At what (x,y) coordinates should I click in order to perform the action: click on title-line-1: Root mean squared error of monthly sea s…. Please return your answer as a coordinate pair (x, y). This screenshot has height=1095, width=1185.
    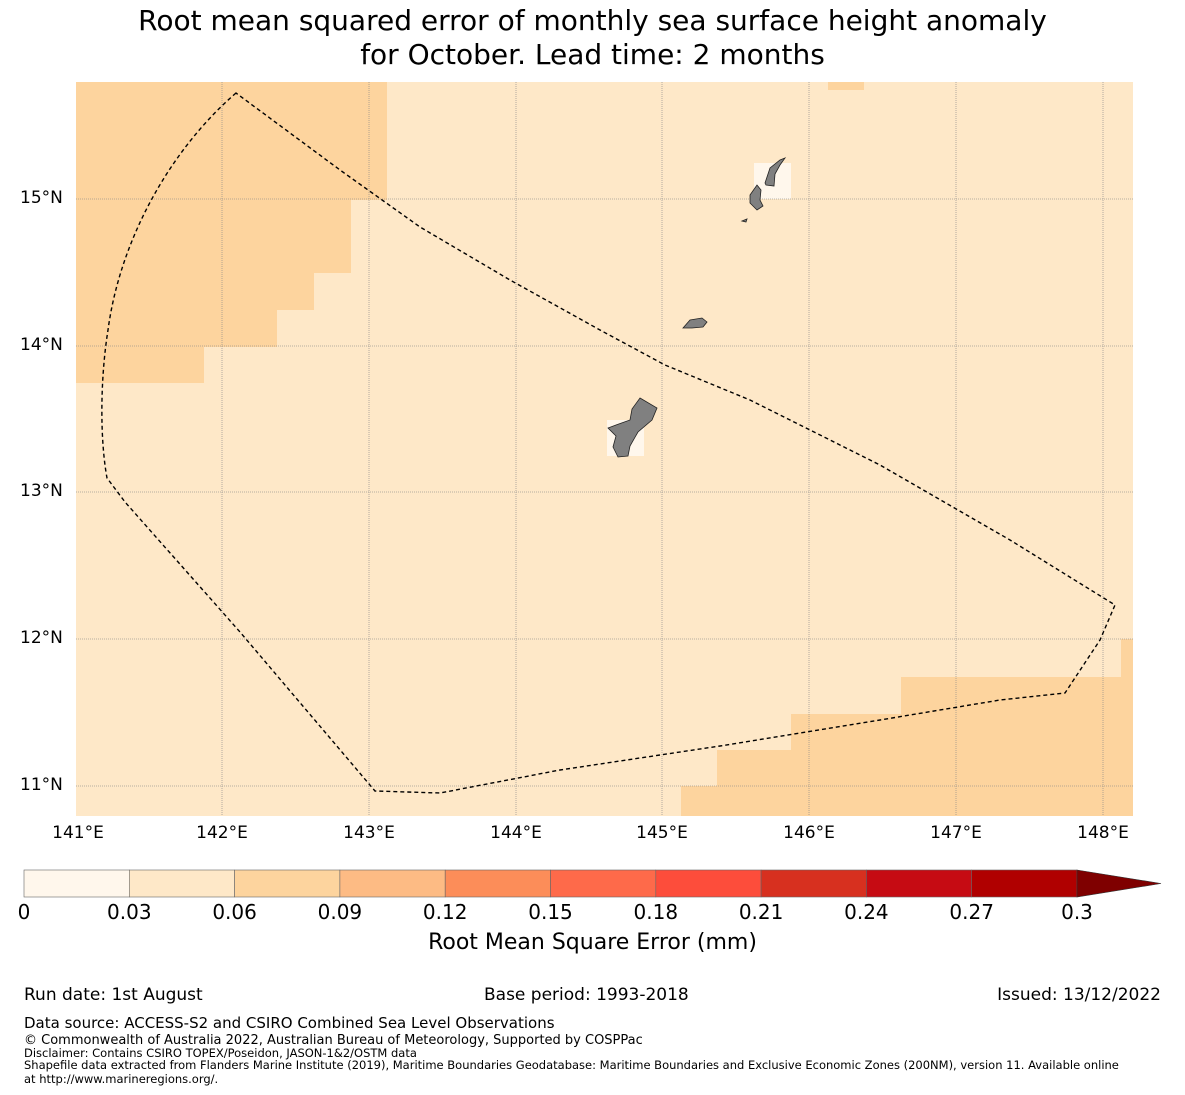
    Looking at the image, I should click on (592, 20).